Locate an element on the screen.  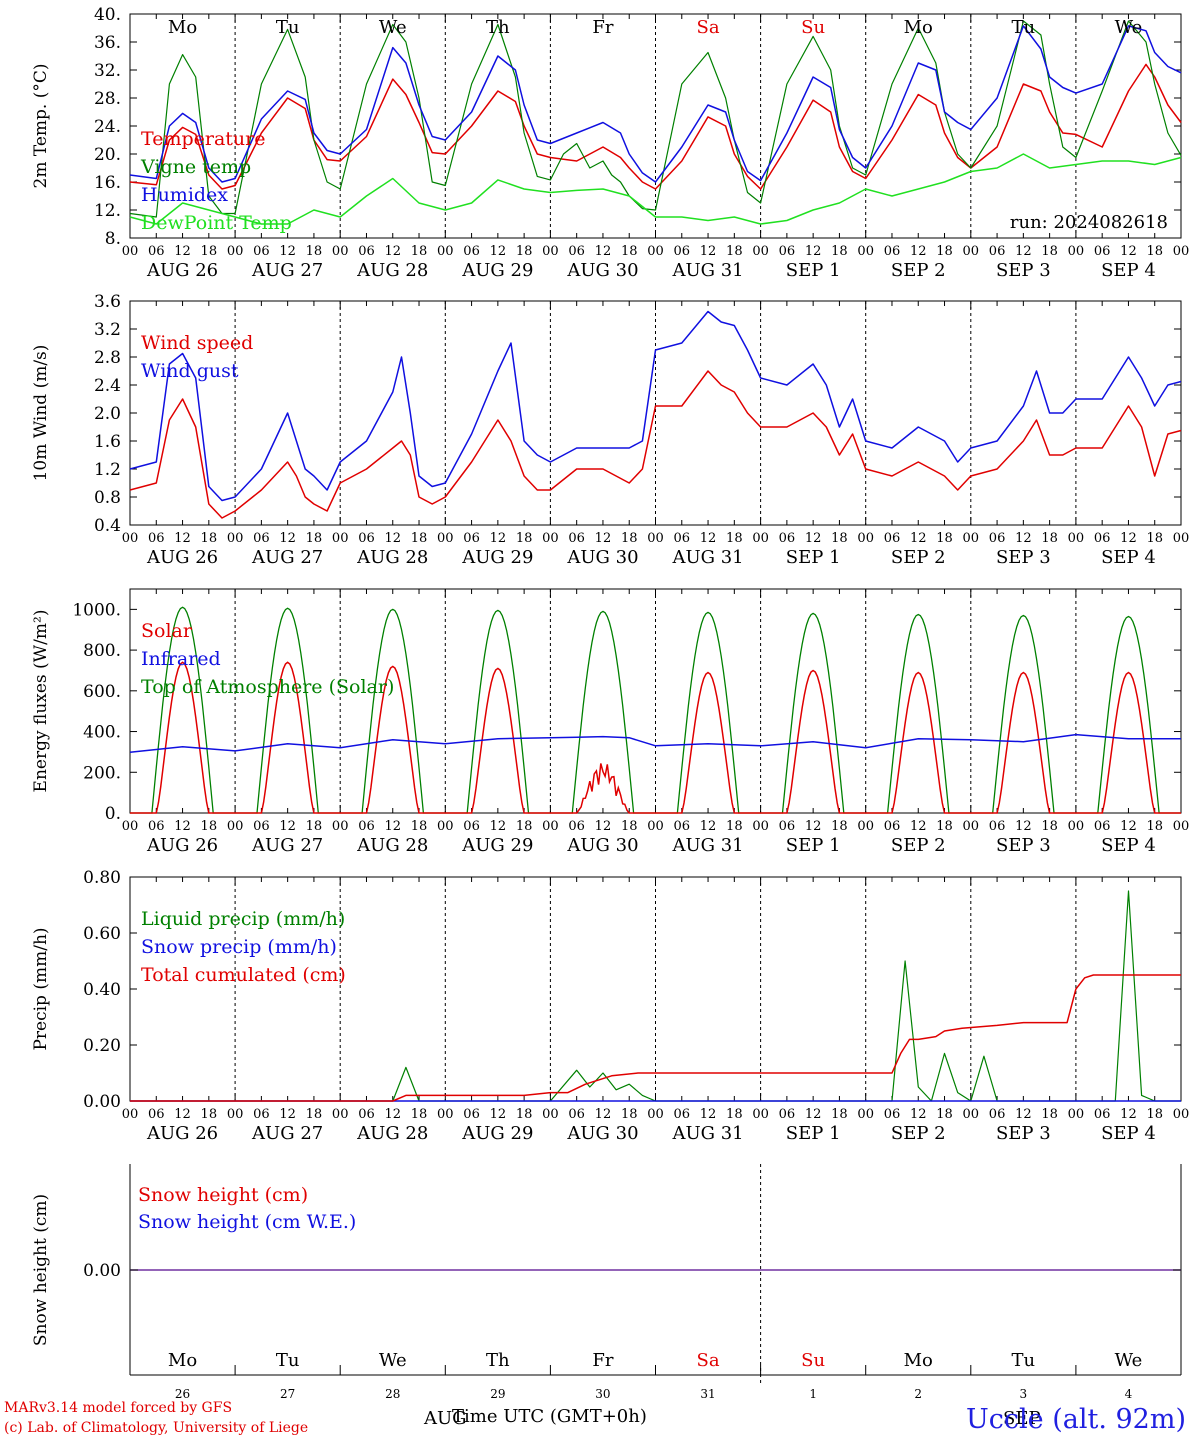
precip-date-label: SEP 4 is located at coordinates (1128, 1133).